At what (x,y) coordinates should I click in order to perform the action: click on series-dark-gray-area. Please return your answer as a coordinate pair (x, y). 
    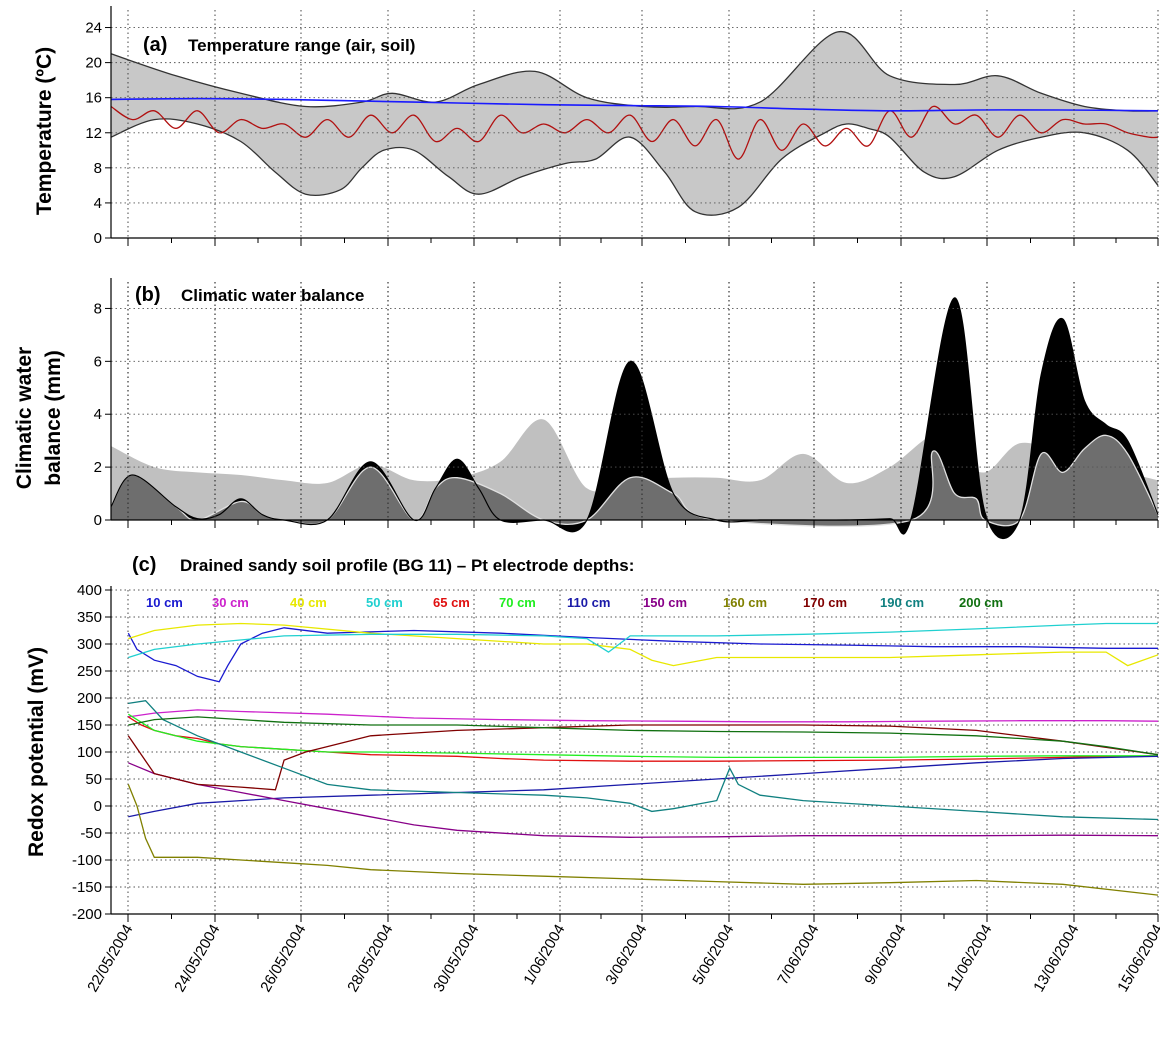
    Looking at the image, I should click on (634, 481).